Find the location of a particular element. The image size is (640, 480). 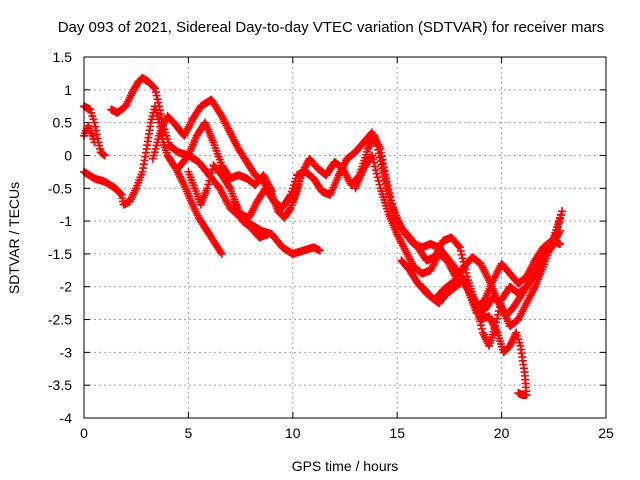

y-tick-label: -2.5 is located at coordinates (60, 320).